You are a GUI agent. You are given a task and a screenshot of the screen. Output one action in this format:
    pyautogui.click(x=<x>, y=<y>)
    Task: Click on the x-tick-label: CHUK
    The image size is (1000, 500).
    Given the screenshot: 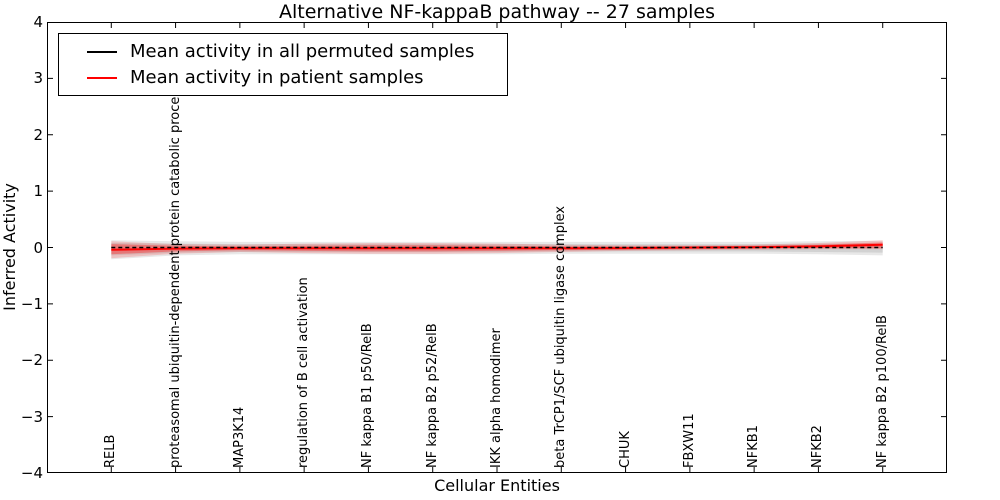 What is the action you would take?
    pyautogui.click(x=625, y=449)
    